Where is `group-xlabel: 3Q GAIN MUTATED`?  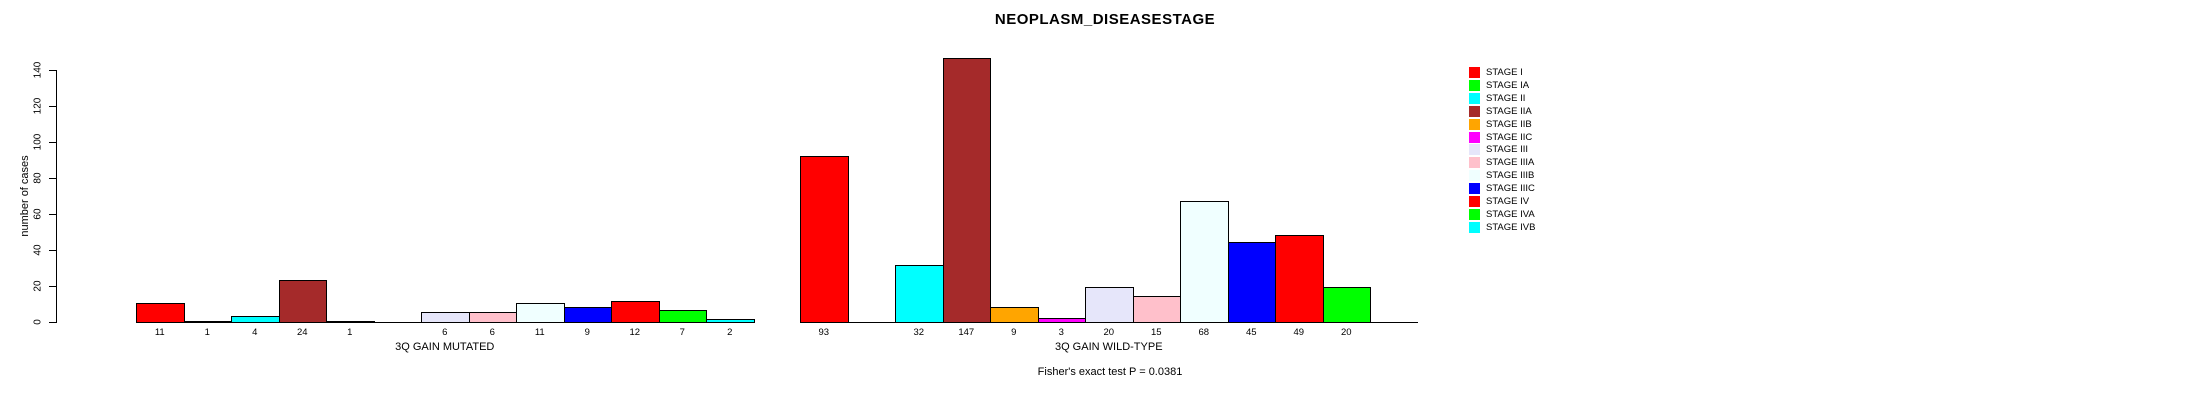
group-xlabel: 3Q GAIN MUTATED is located at coordinates (445, 347).